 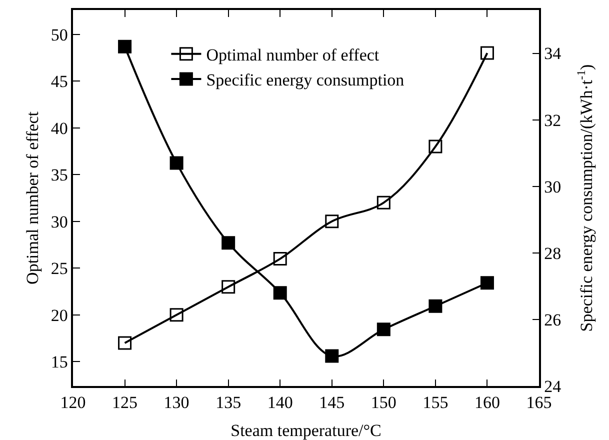 I want to click on y-tick-label: 35, so click(x=59, y=175).